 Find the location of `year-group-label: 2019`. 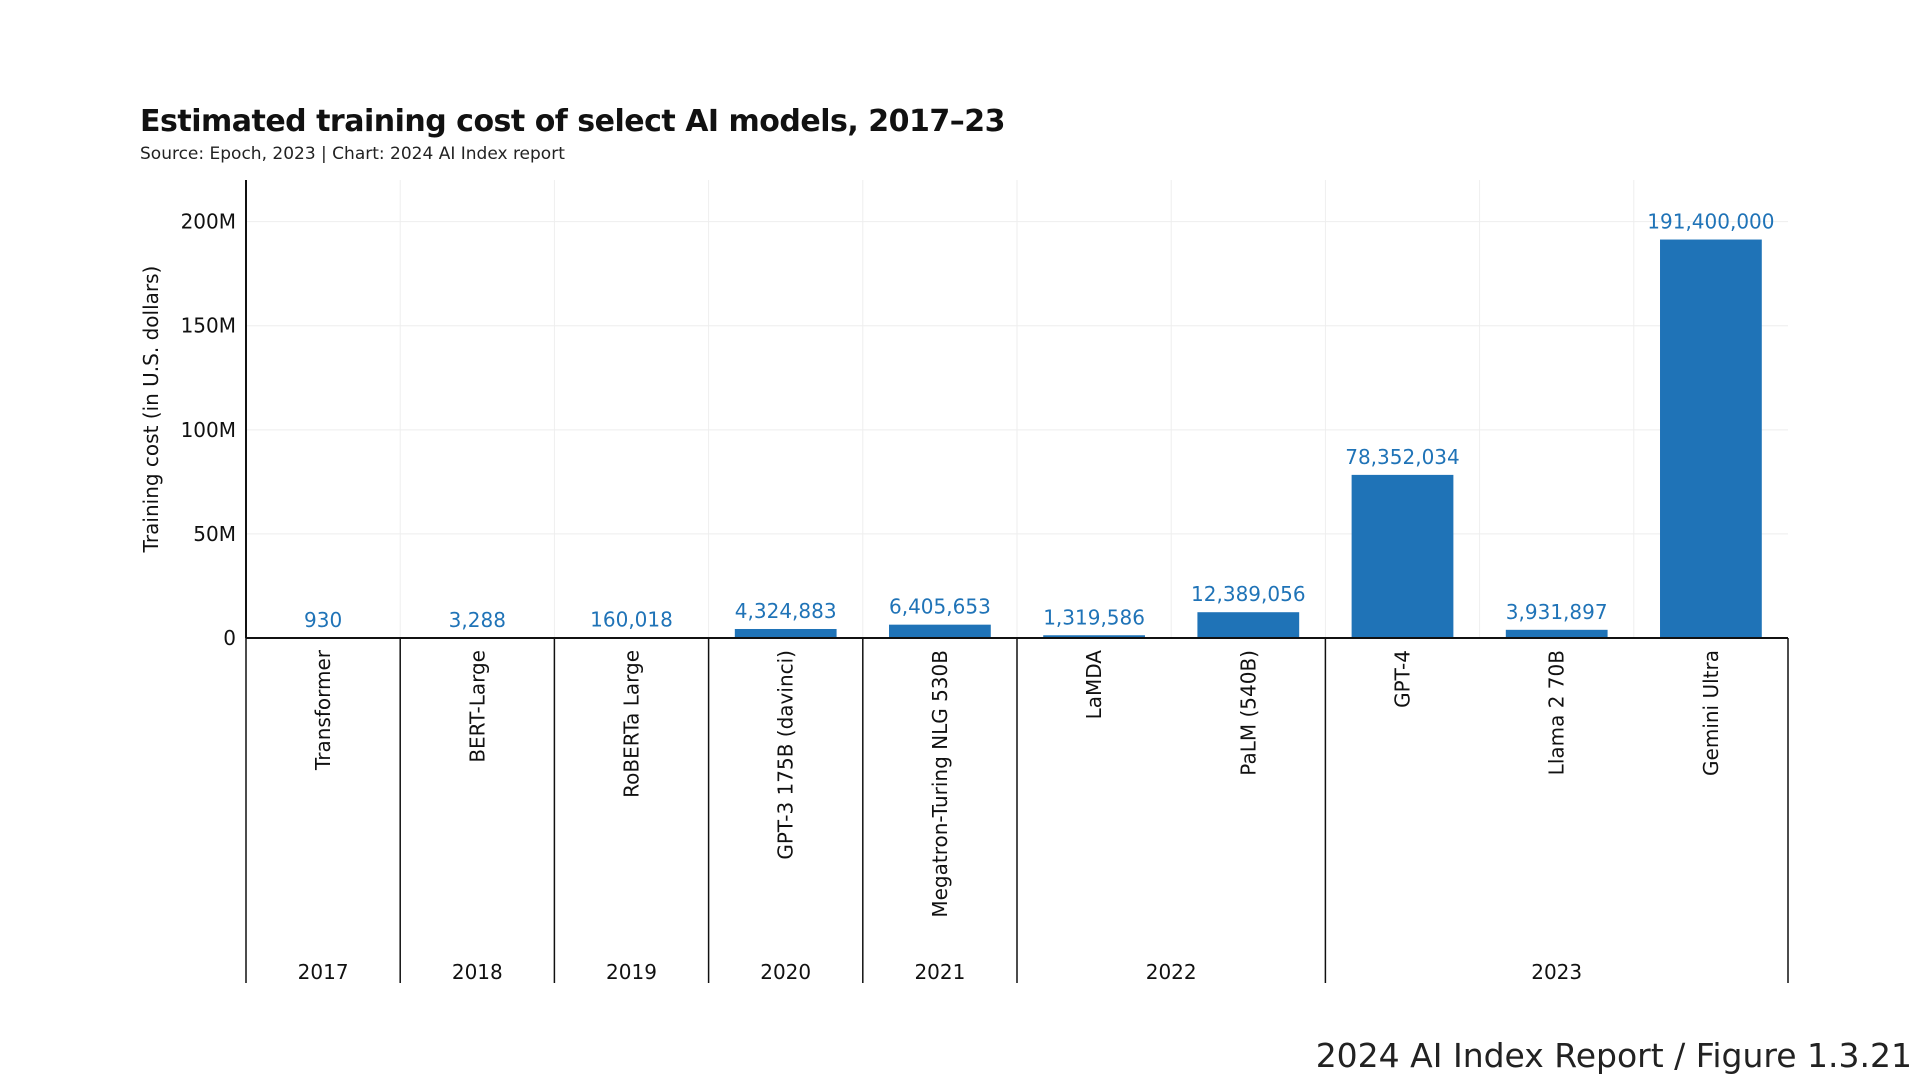

year-group-label: 2019 is located at coordinates (631, 972).